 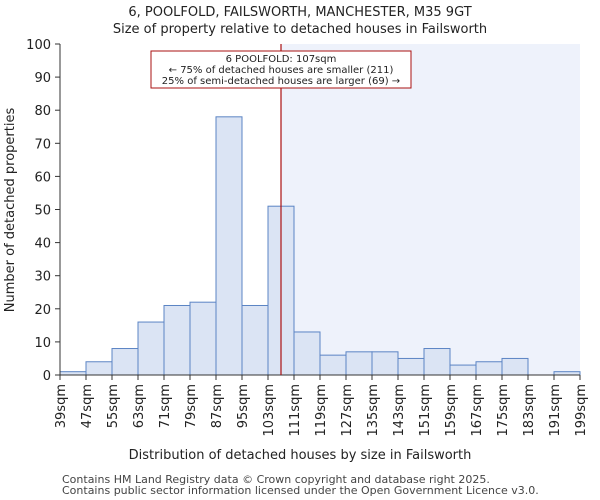 I want to click on y-axis-label: Number of detached properties, so click(x=10, y=210).